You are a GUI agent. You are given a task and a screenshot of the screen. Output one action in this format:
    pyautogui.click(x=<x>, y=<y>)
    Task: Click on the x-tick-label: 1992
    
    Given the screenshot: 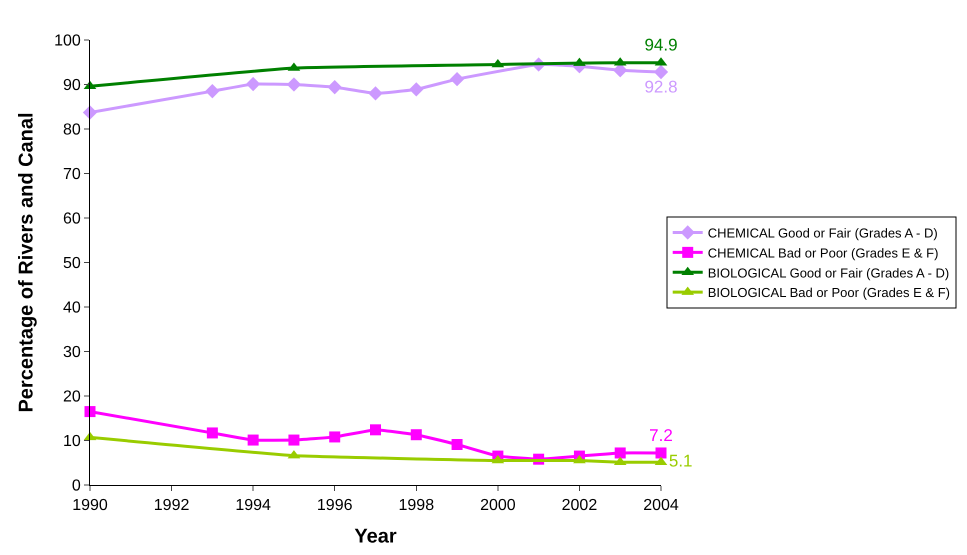 What is the action you would take?
    pyautogui.click(x=172, y=505)
    